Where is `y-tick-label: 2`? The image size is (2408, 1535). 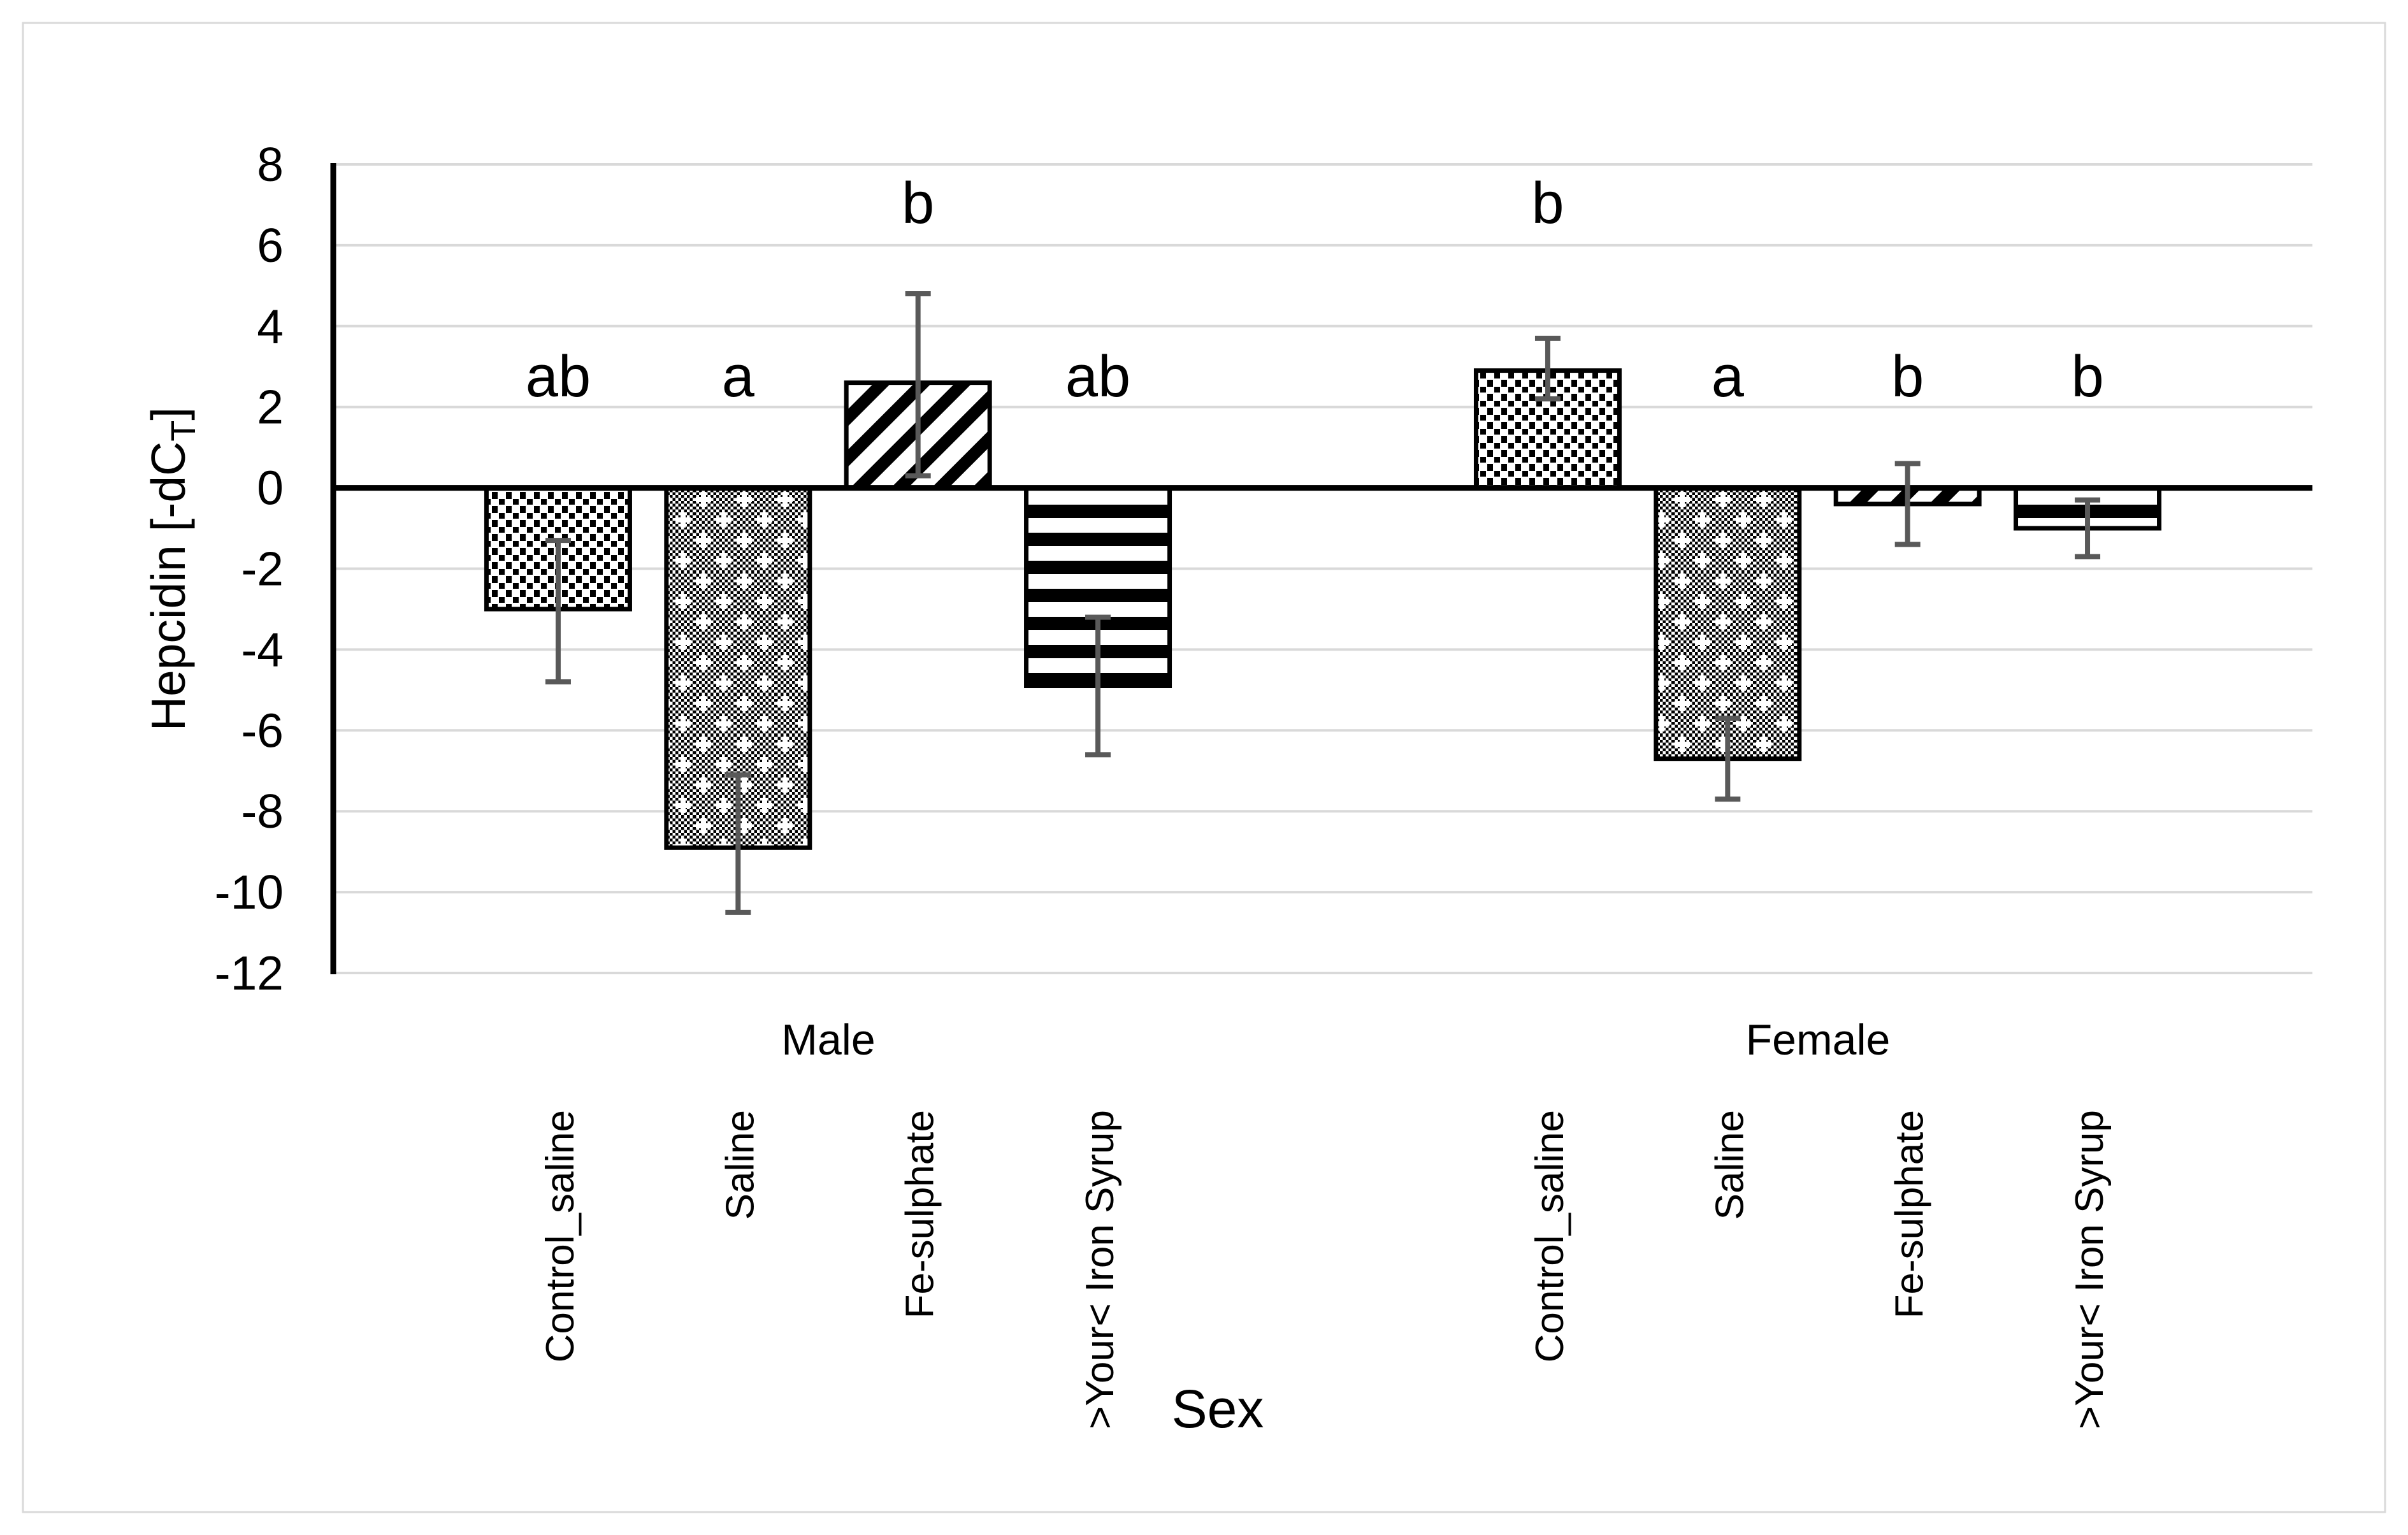
y-tick-label: 2 is located at coordinates (270, 407).